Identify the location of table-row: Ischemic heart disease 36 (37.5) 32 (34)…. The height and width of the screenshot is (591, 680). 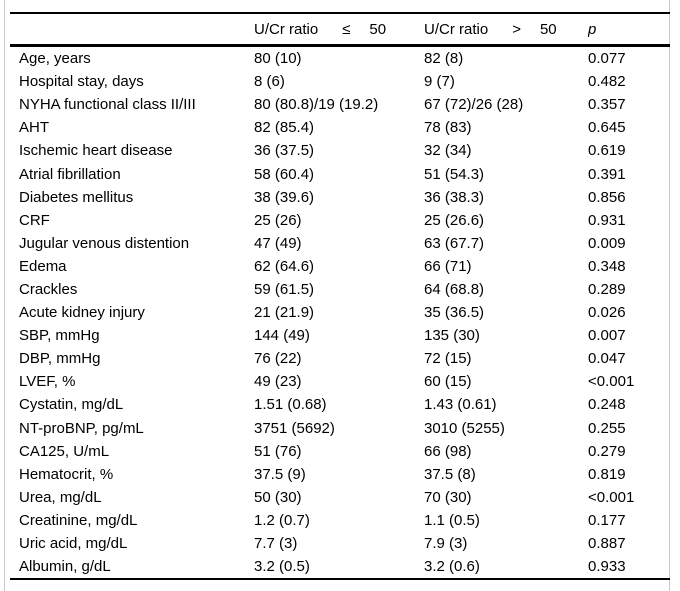
(340, 150).